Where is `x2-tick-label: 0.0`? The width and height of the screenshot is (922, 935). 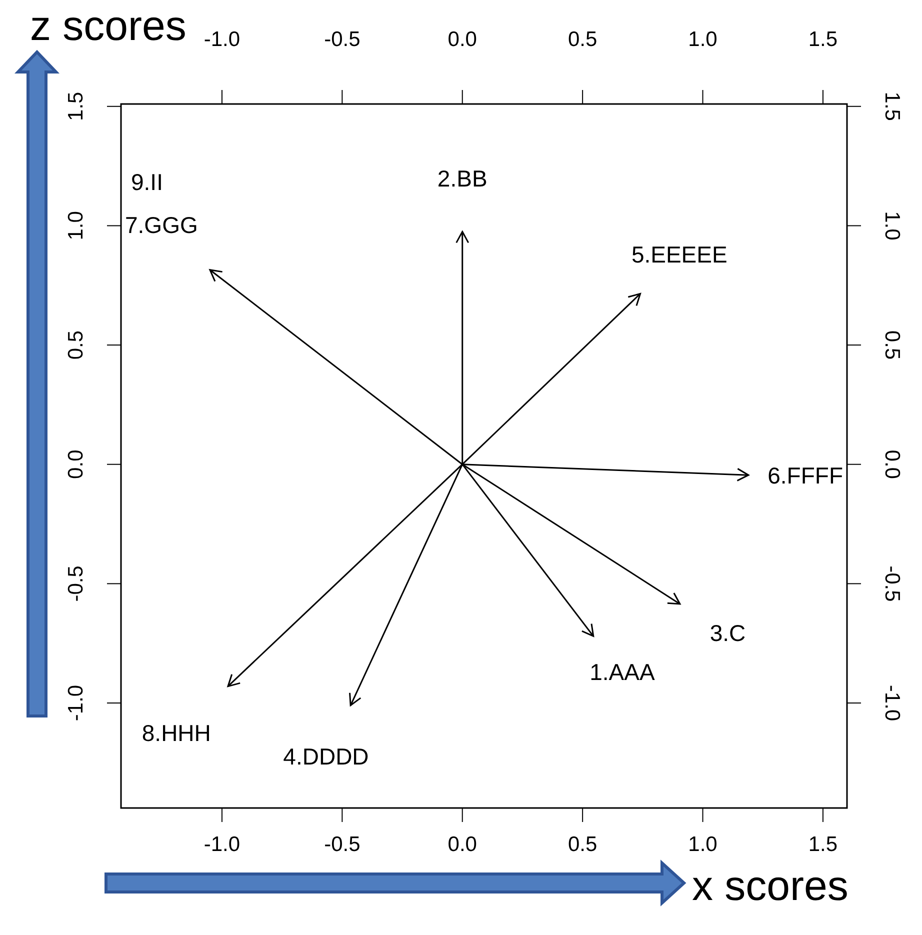 x2-tick-label: 0.0 is located at coordinates (462, 39).